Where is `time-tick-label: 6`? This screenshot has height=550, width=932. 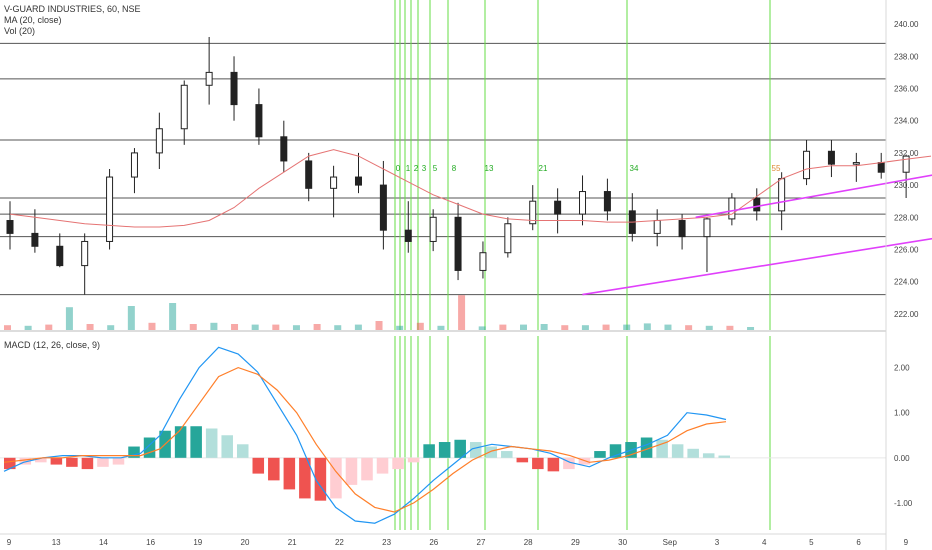 time-tick-label: 6 is located at coordinates (858, 542).